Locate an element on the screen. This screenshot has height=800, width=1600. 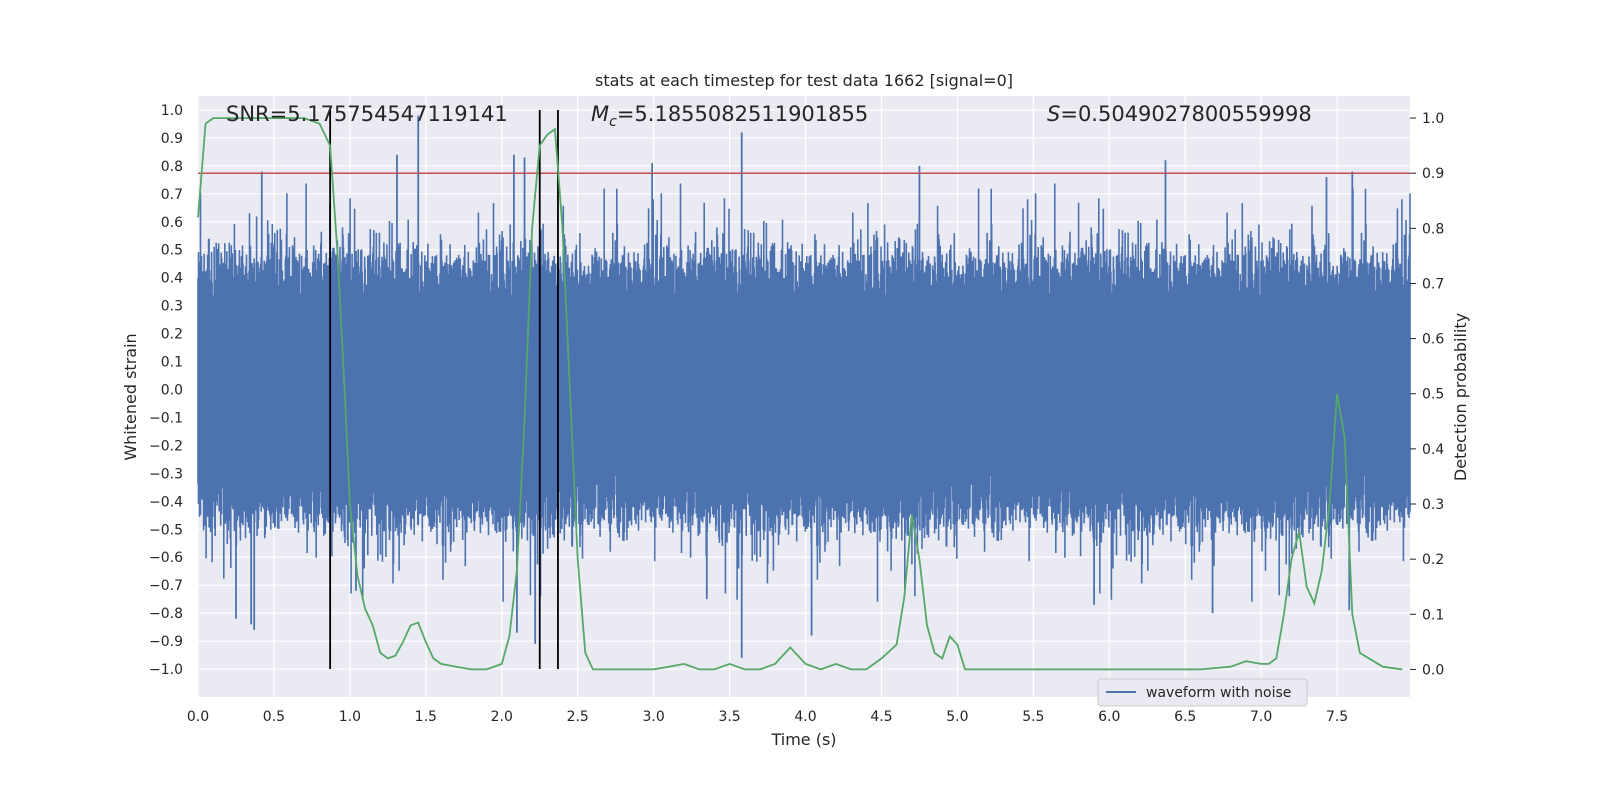
legend-box is located at coordinates (1202, 692).